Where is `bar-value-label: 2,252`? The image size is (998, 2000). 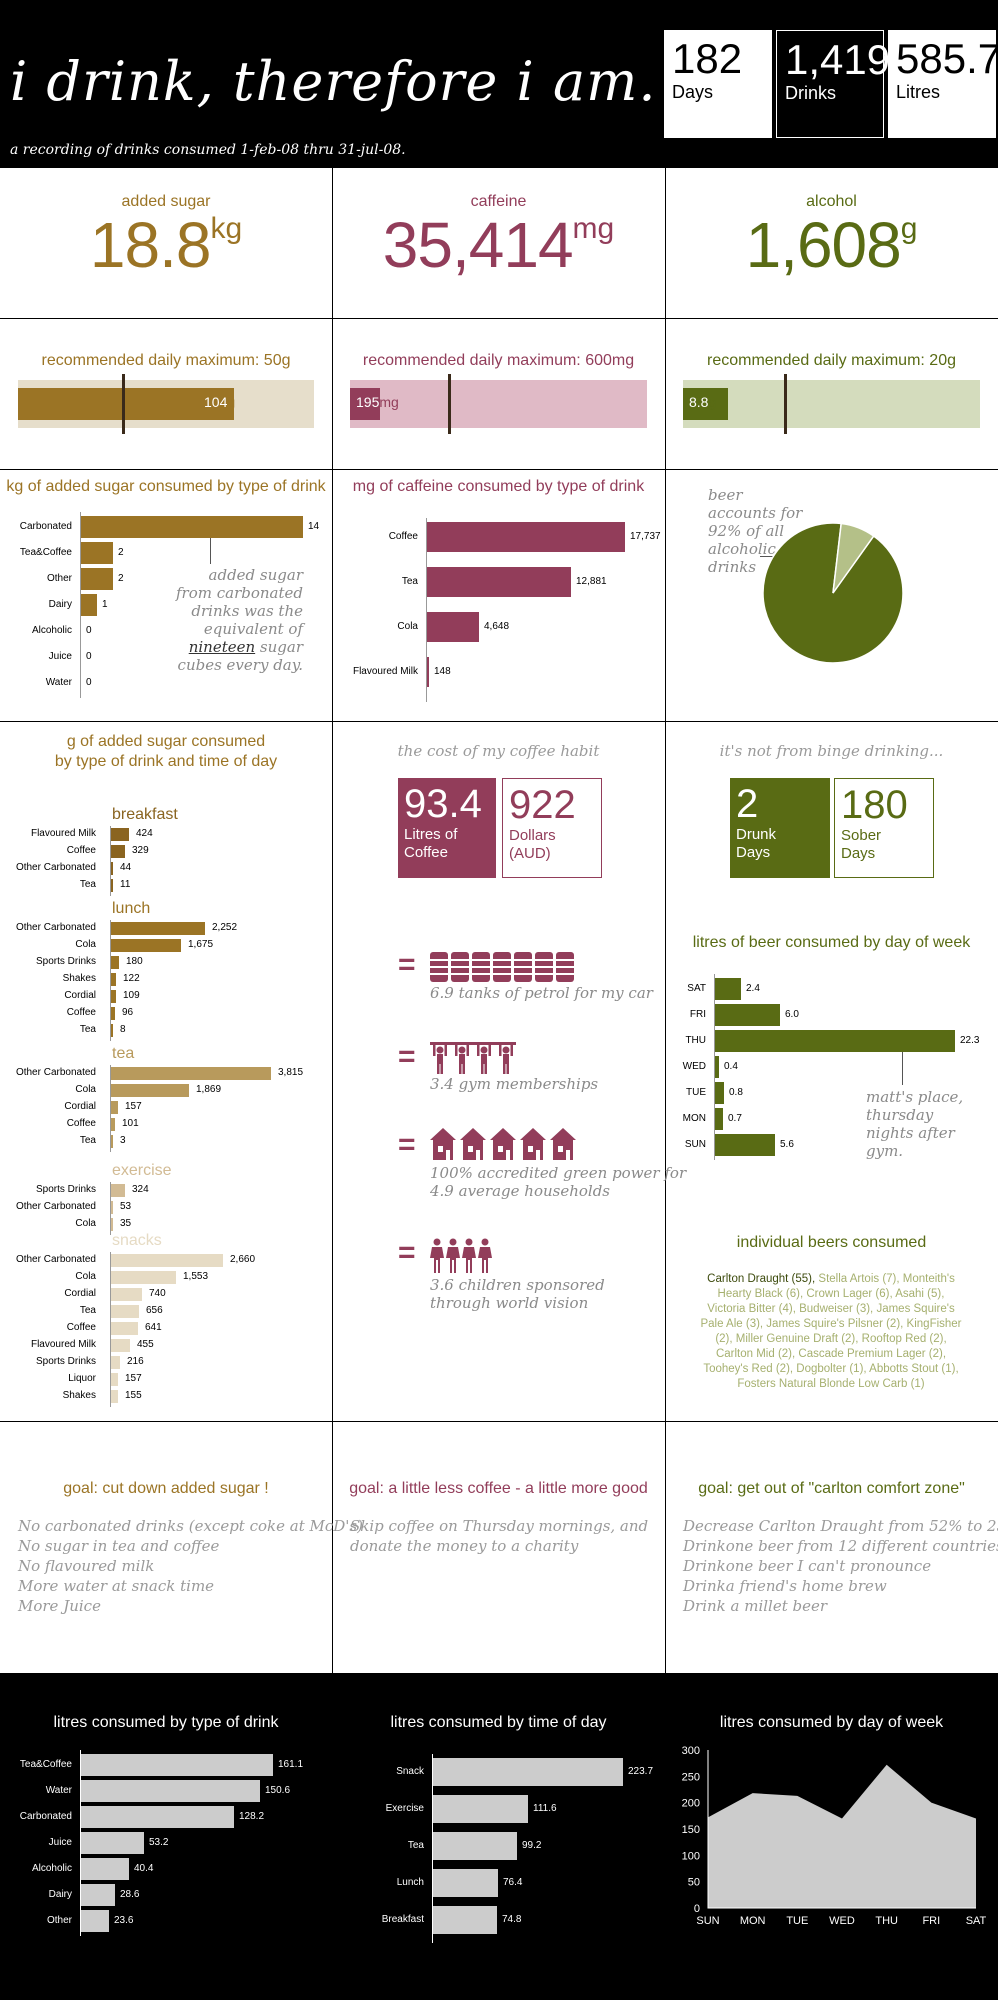
bar-value-label: 2,252 is located at coordinates (225, 927).